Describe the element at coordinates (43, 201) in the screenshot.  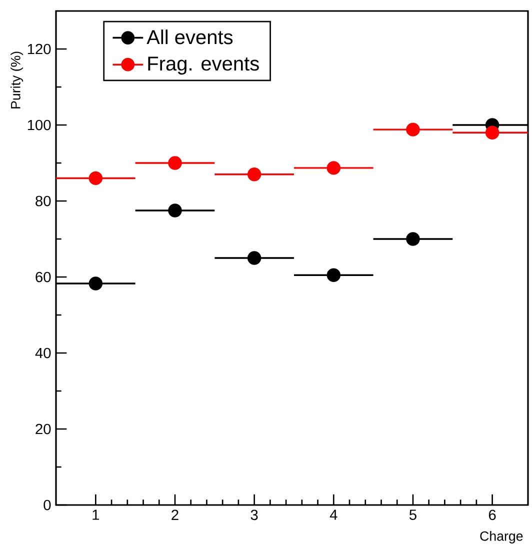
I see `y-tick-label: 80` at that location.